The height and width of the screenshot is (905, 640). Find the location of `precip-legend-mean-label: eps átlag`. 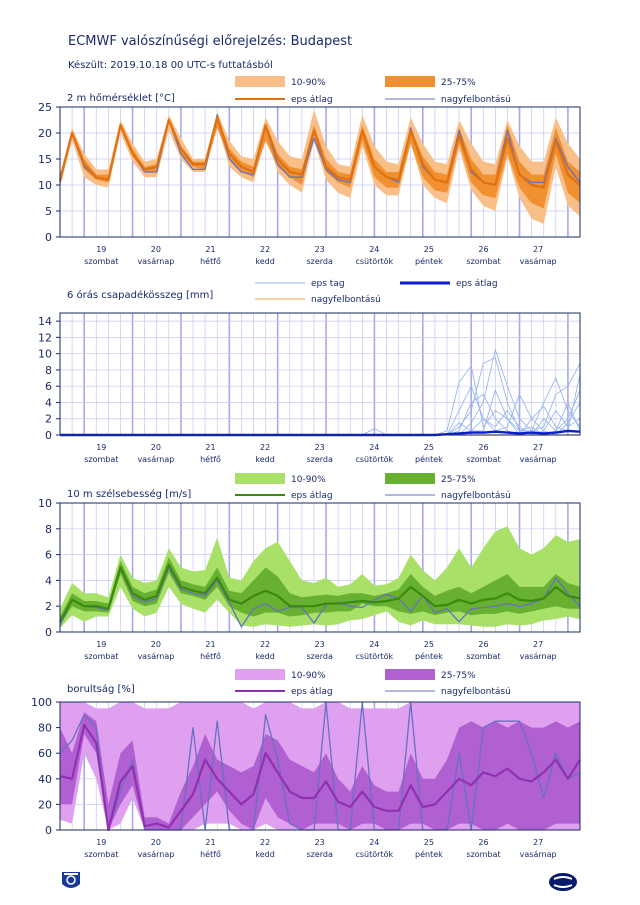

precip-legend-mean-label: eps átlag is located at coordinates (477, 284).